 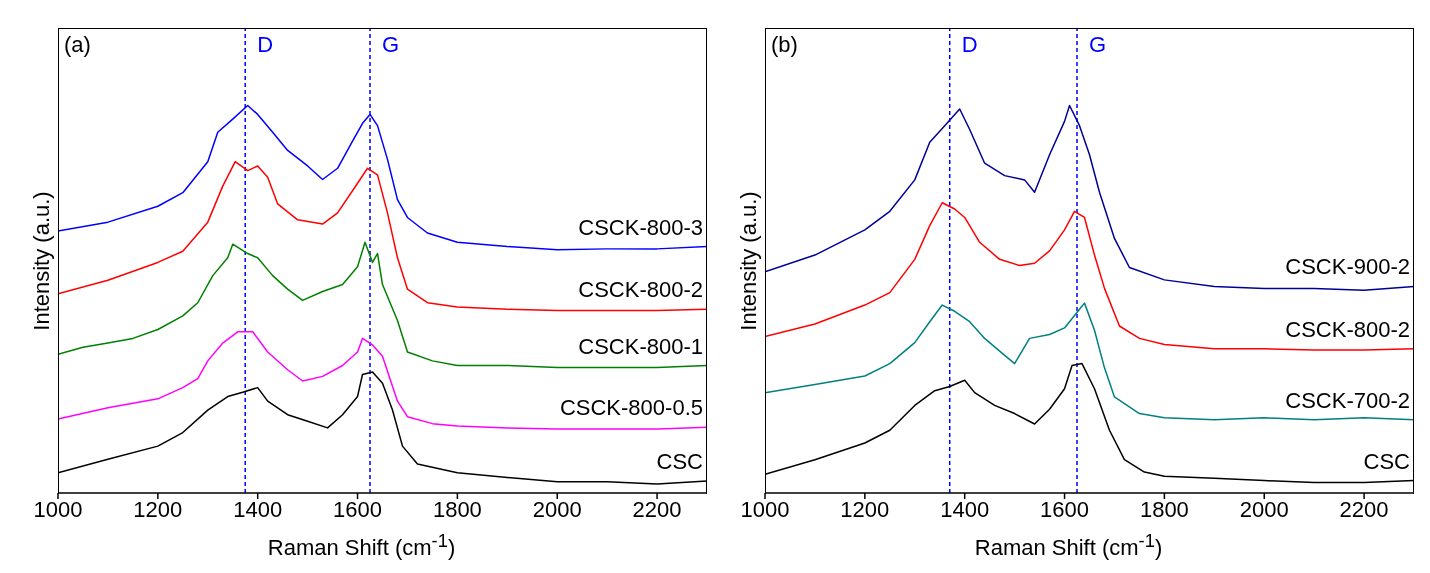 I want to click on text: (b), so click(x=784, y=45).